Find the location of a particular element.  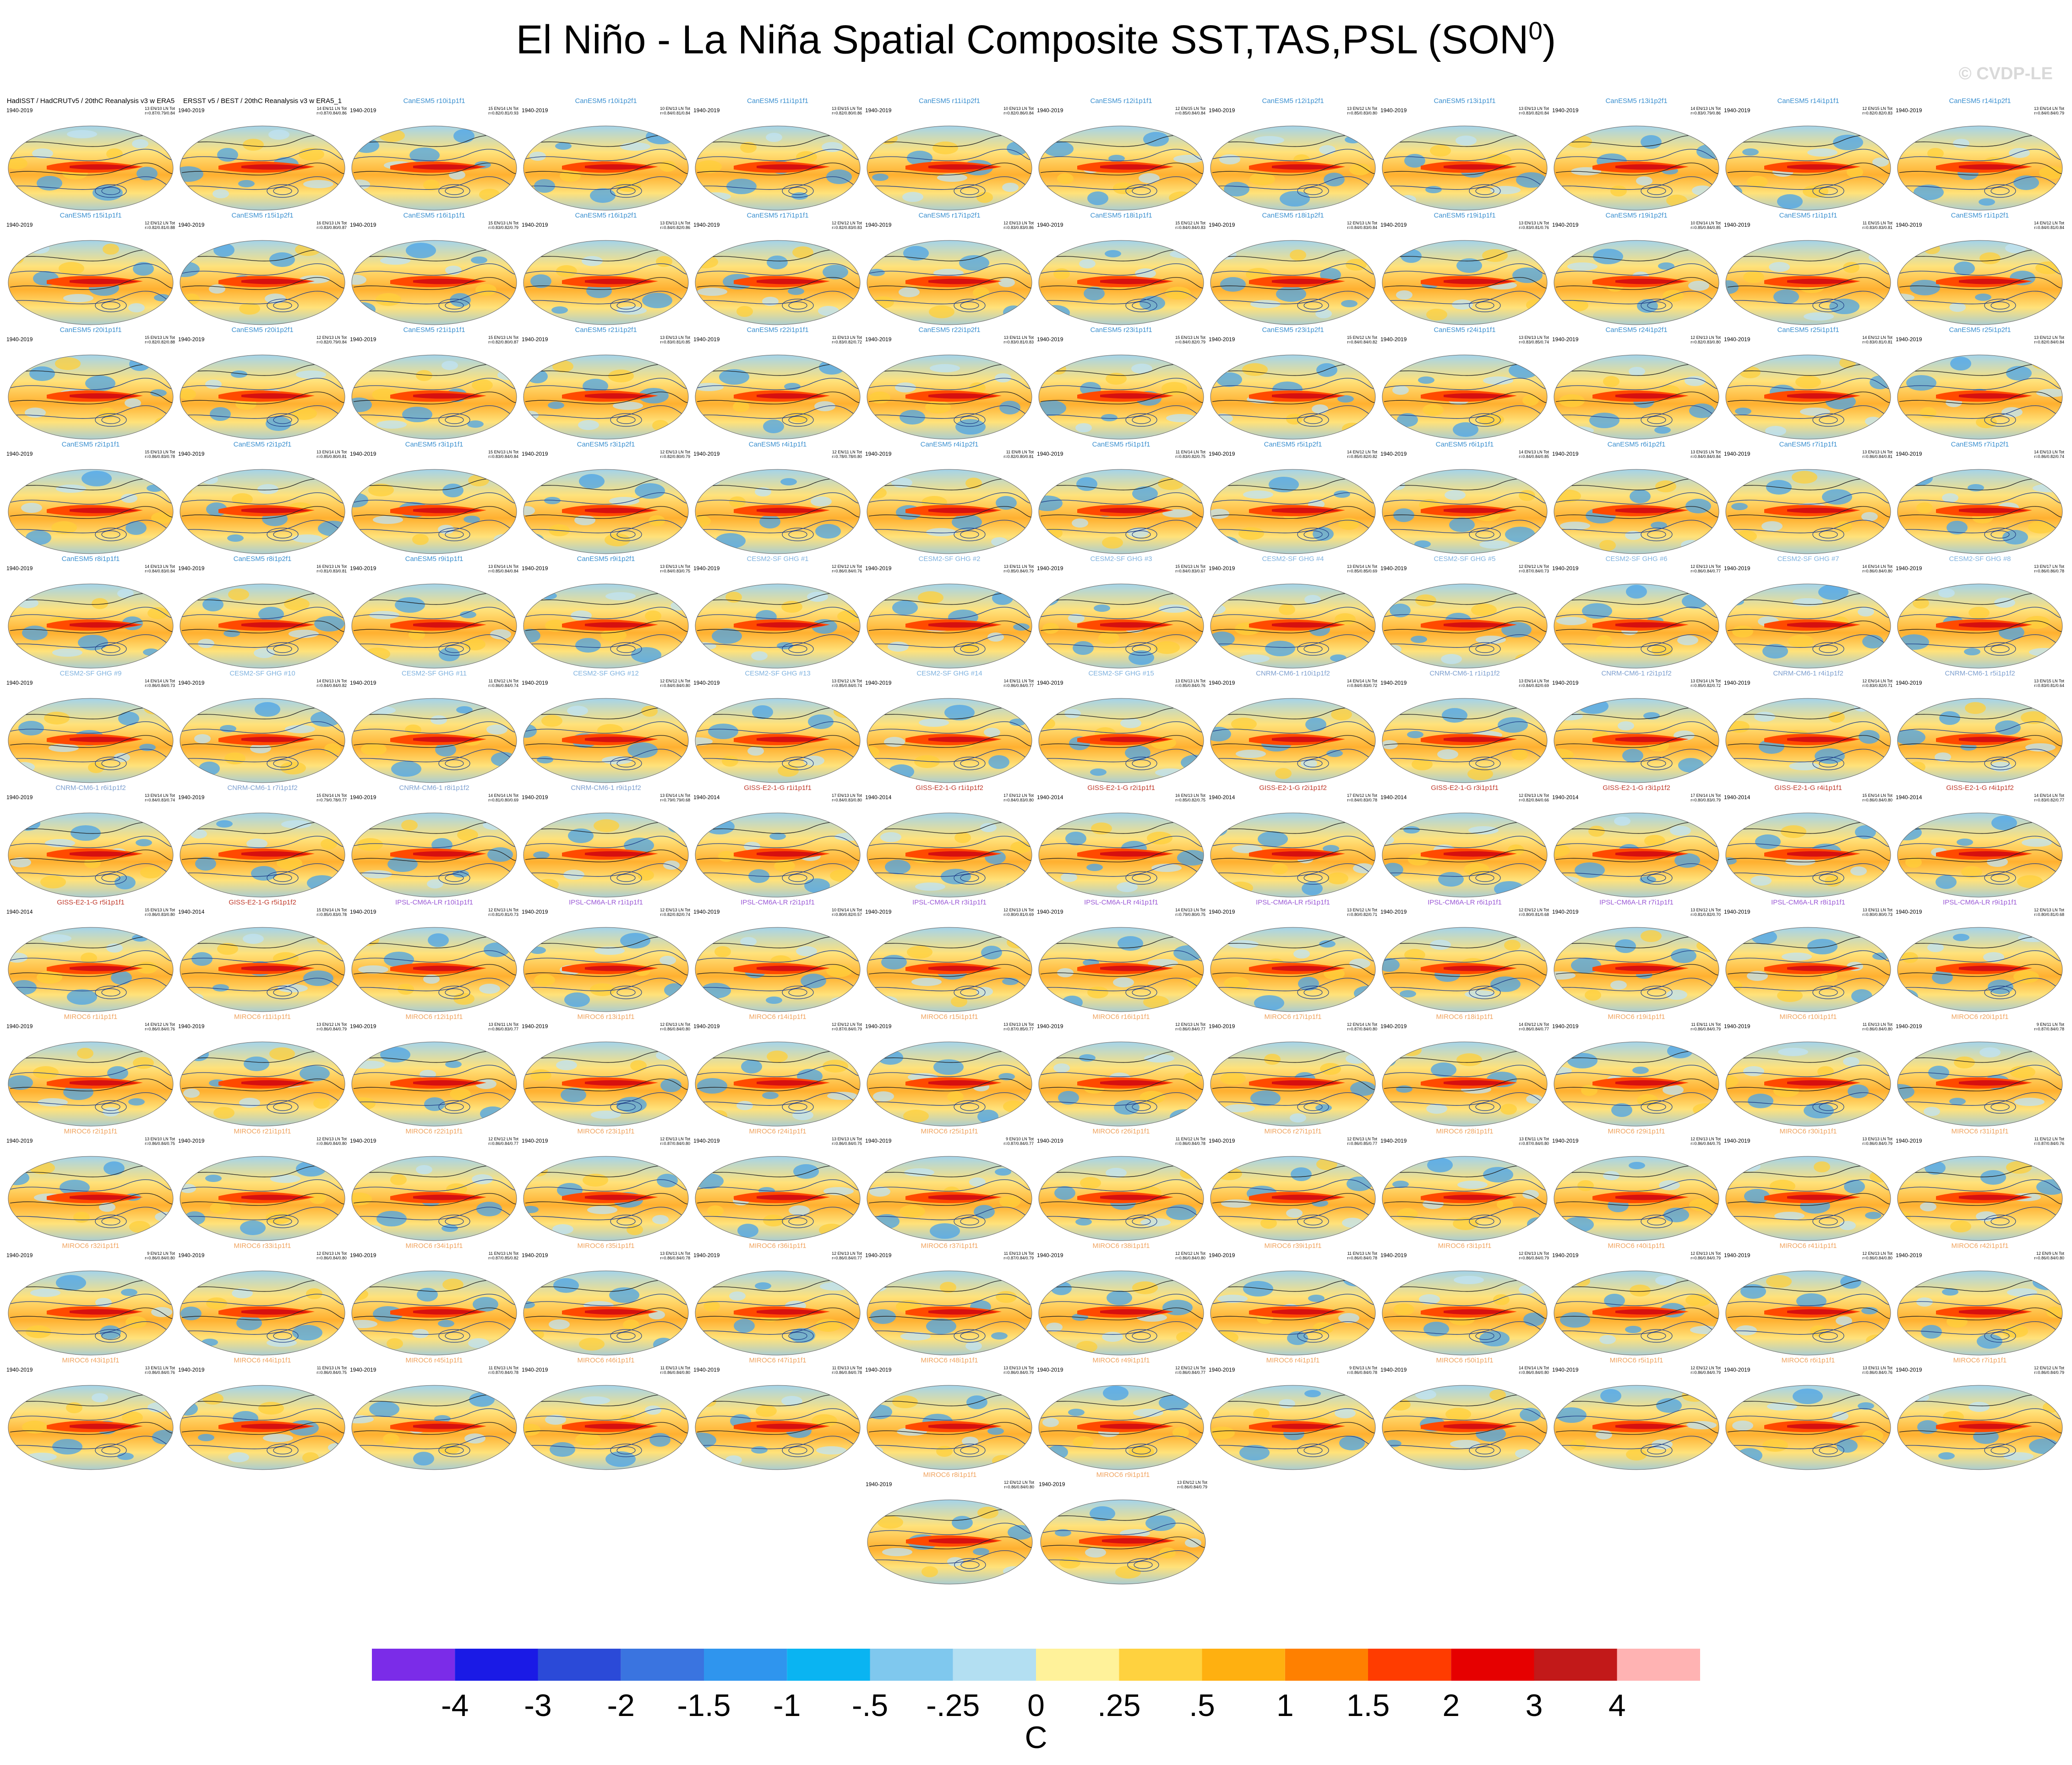

panel-title: MIROC6 r3i1p1f1 is located at coordinates (1465, 1246).